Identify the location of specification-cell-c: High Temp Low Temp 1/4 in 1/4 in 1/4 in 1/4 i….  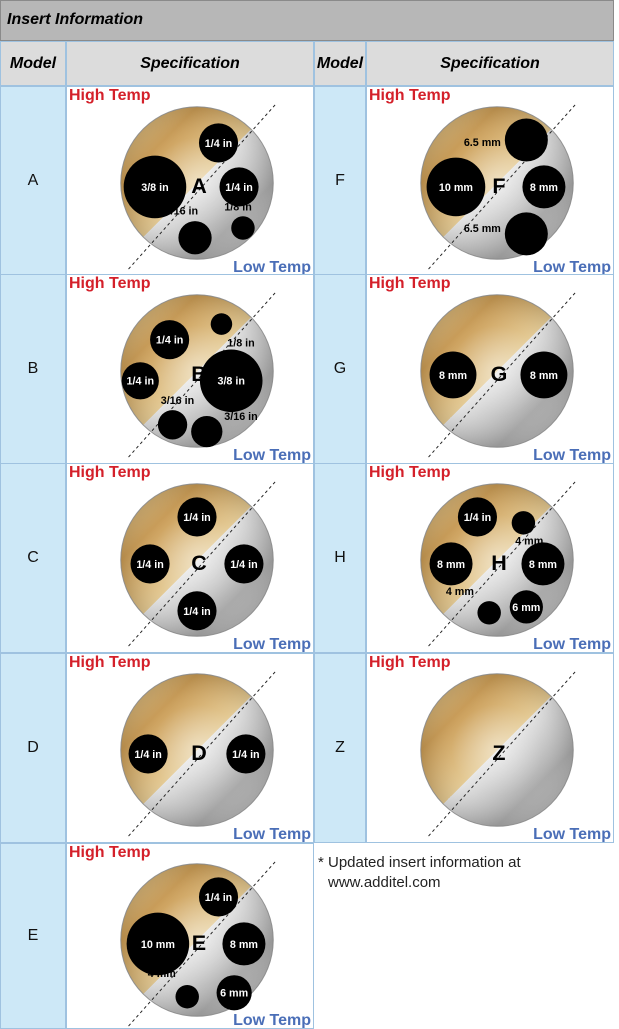
(190, 558).